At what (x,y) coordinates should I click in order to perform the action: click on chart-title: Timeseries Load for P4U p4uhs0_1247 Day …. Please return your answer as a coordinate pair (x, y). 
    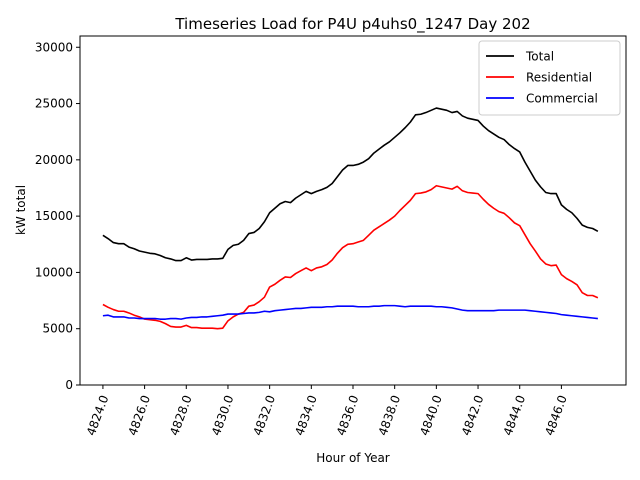
    Looking at the image, I should click on (352, 24).